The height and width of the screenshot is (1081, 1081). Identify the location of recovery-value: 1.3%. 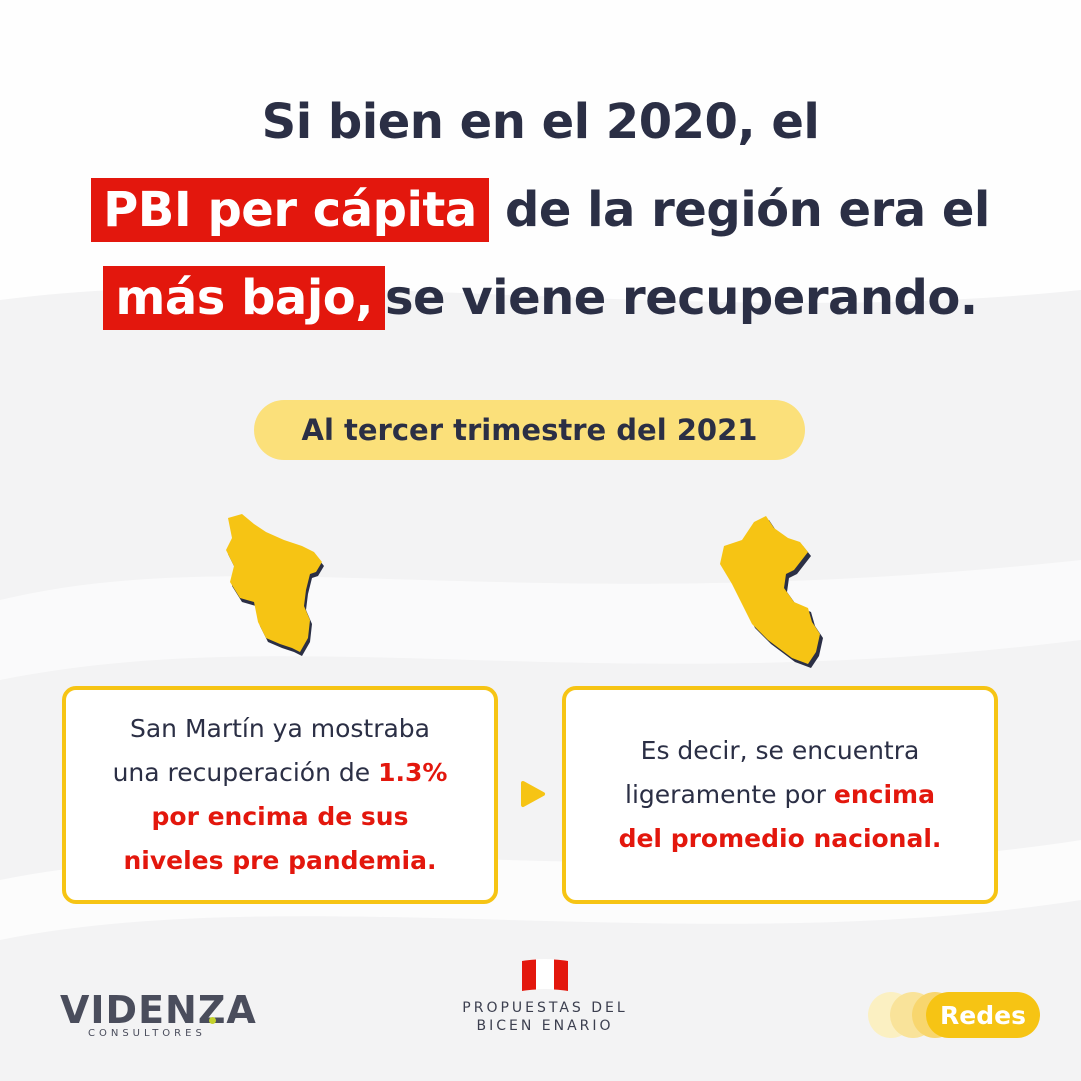
(413, 772).